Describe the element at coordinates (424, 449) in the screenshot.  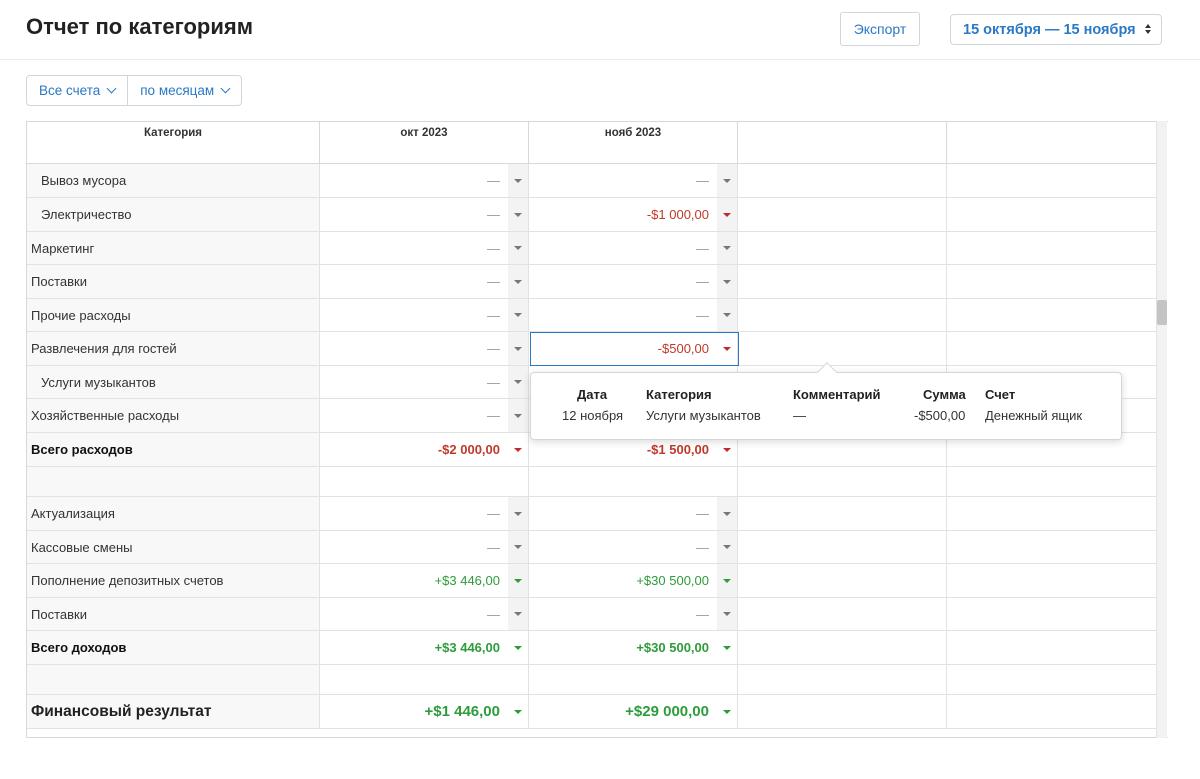
I see `value-cell-oct: -$2 000,00` at that location.